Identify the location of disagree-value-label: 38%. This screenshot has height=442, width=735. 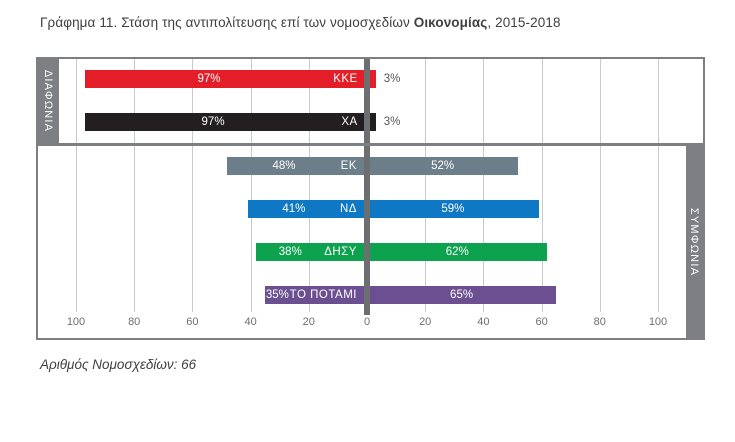
(290, 252).